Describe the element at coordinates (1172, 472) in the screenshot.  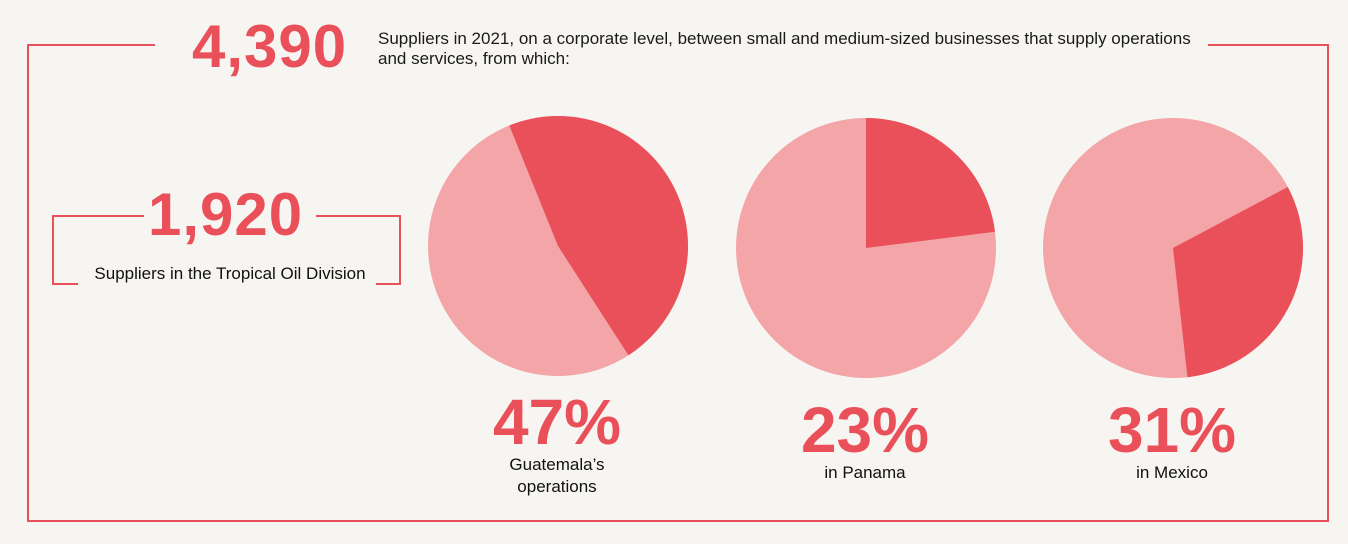
I see `pie-caption-mexico: in Mexico` at that location.